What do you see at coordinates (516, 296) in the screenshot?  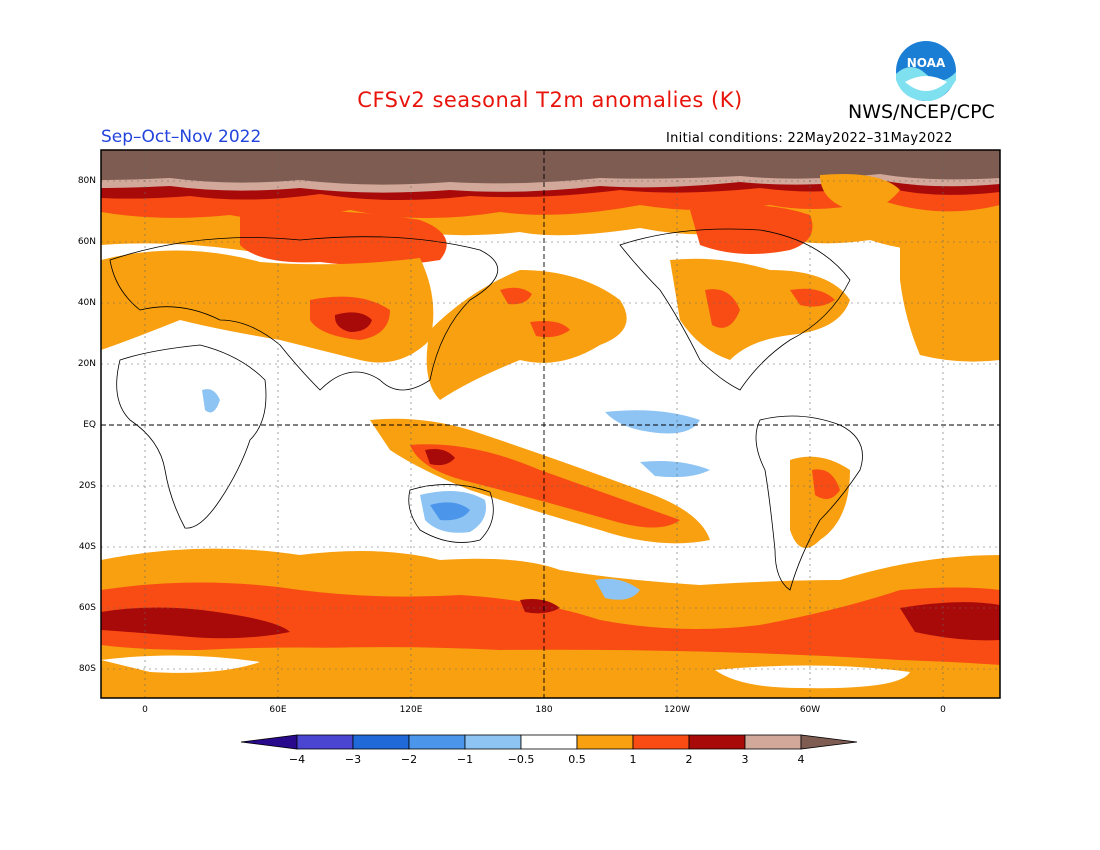 I see `north-pacific-red1` at bounding box center [516, 296].